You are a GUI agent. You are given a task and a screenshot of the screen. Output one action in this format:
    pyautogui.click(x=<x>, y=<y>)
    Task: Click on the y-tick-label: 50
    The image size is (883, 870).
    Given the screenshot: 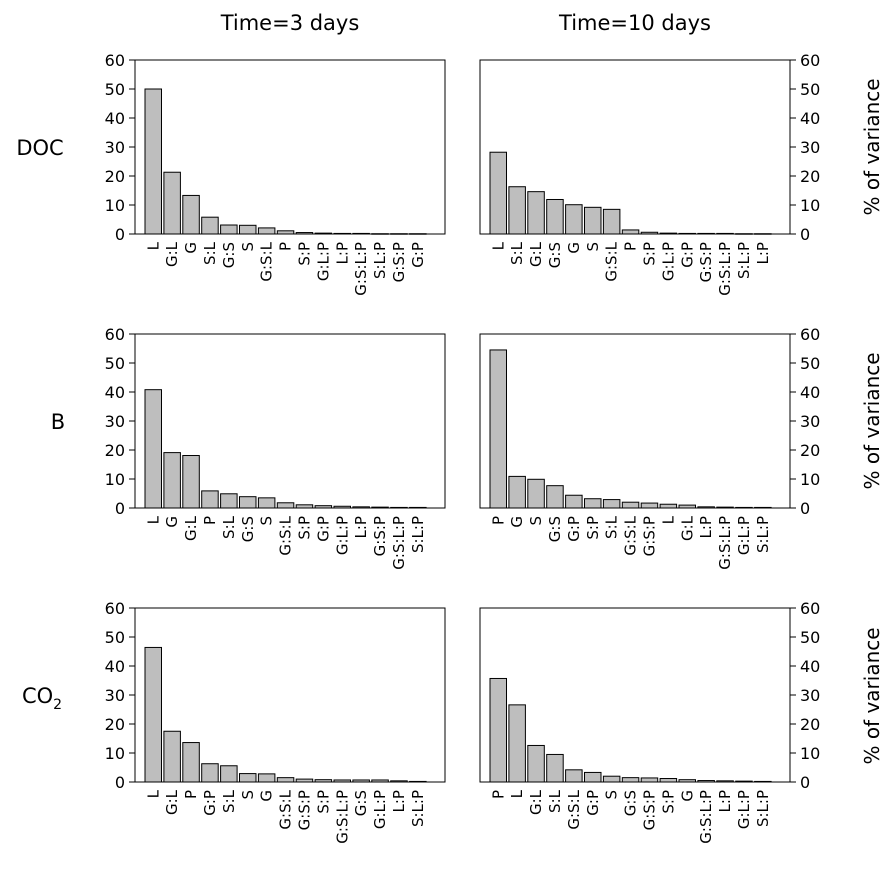 What is the action you would take?
    pyautogui.click(x=810, y=89)
    